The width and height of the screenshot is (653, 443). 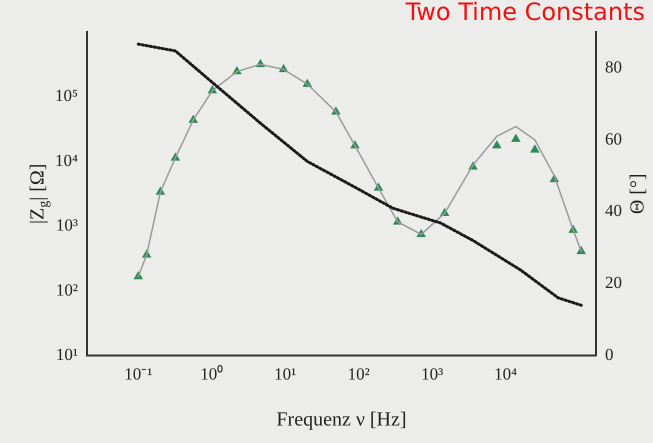 What do you see at coordinates (506, 374) in the screenshot?
I see `x-tick-label: 10⁴` at bounding box center [506, 374].